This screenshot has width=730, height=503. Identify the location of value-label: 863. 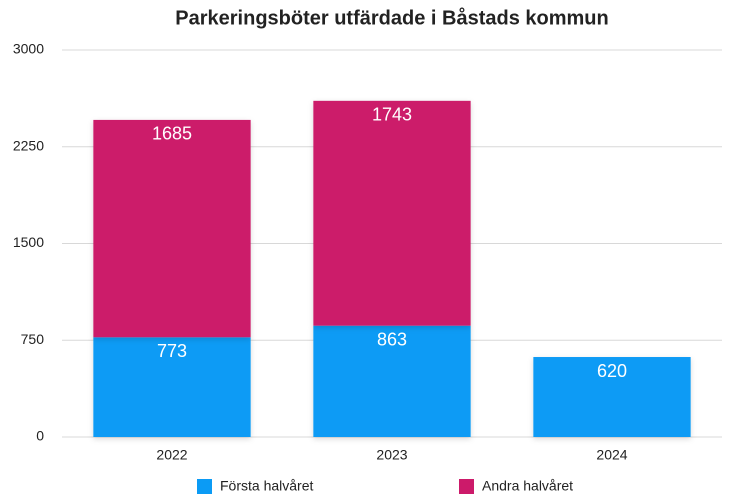
(392, 339).